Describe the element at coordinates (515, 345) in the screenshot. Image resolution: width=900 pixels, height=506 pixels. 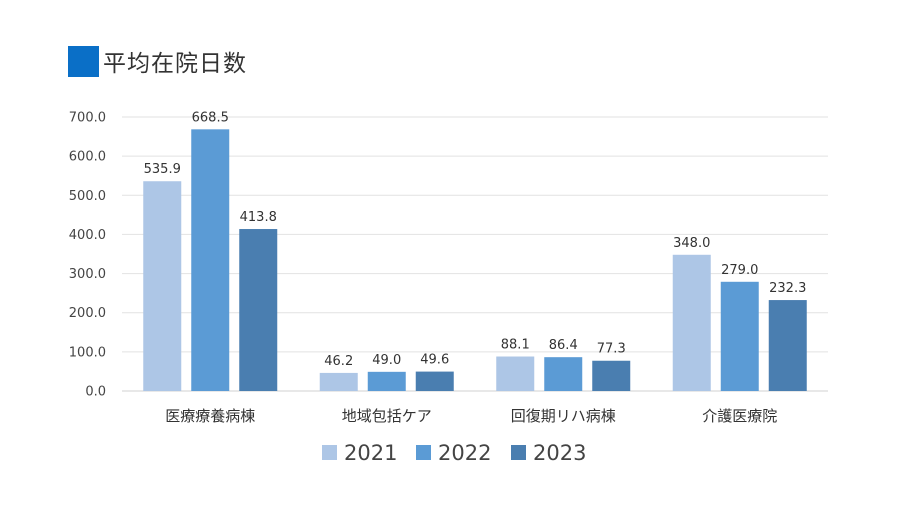
I see `data-label: 88.1` at that location.